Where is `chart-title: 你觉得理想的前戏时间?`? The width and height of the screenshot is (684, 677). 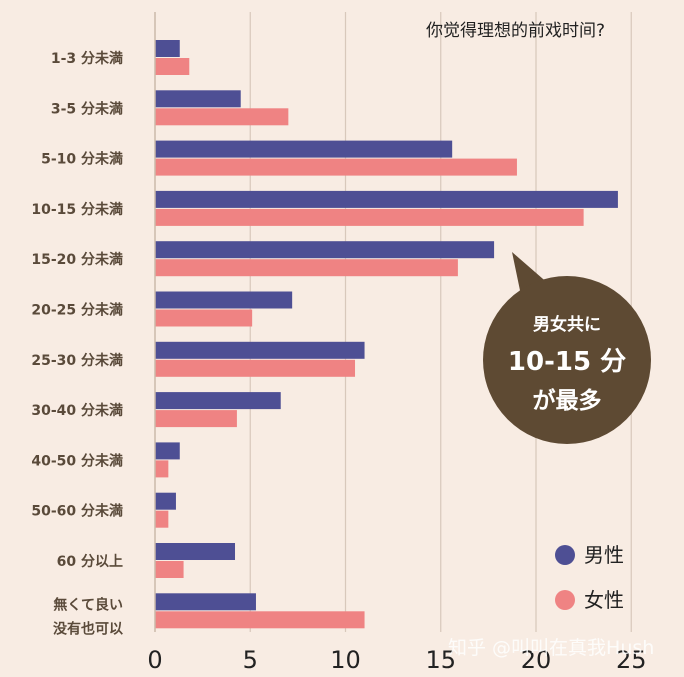 chart-title: 你觉得理想的前戏时间? is located at coordinates (515, 31).